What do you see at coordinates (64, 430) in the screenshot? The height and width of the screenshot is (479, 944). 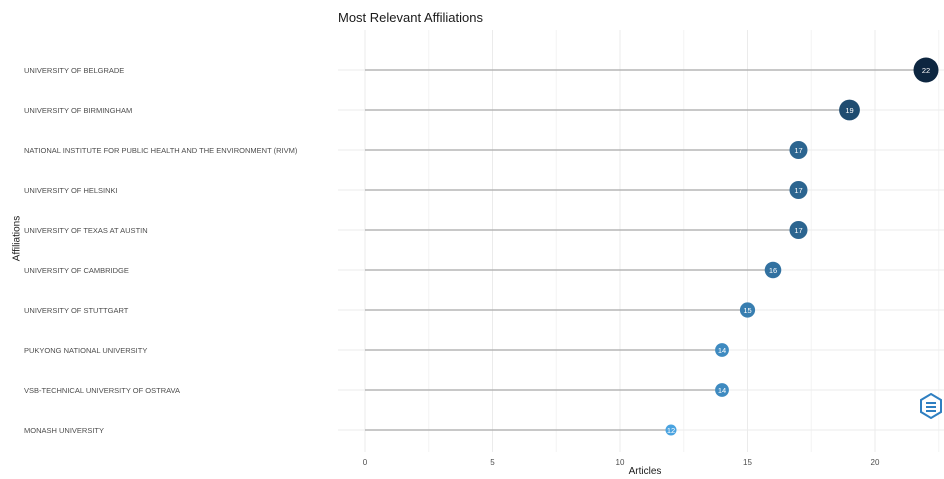 I see `y-tick-label: MONASH UNIVERSITY` at bounding box center [64, 430].